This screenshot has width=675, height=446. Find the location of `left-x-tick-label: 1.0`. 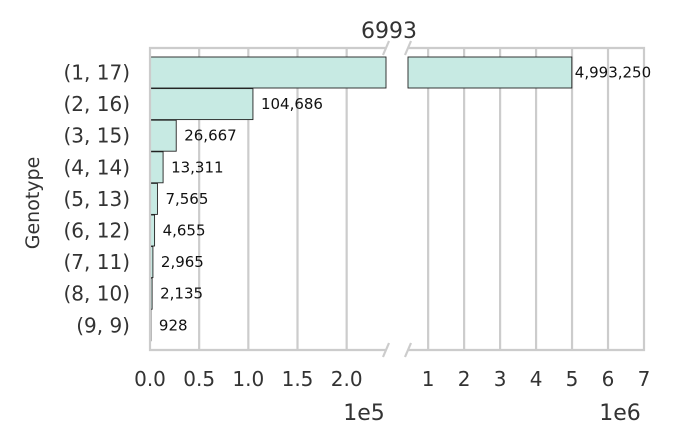

left-x-tick-label: 1.0 is located at coordinates (248, 379).